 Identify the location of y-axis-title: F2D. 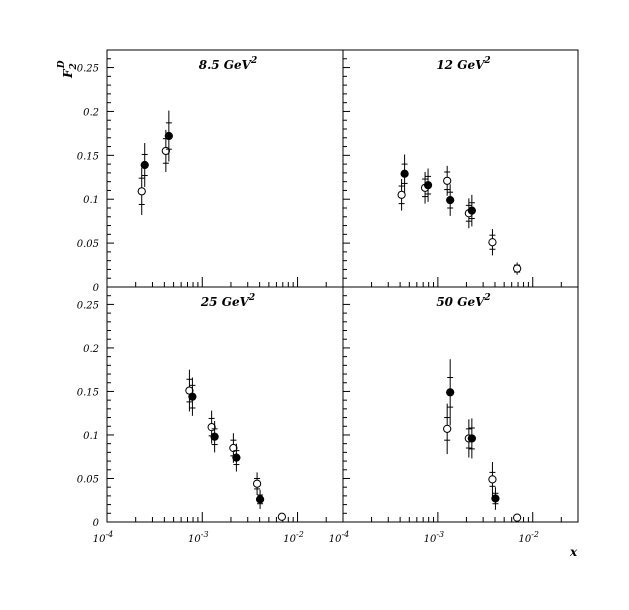
(68, 69).